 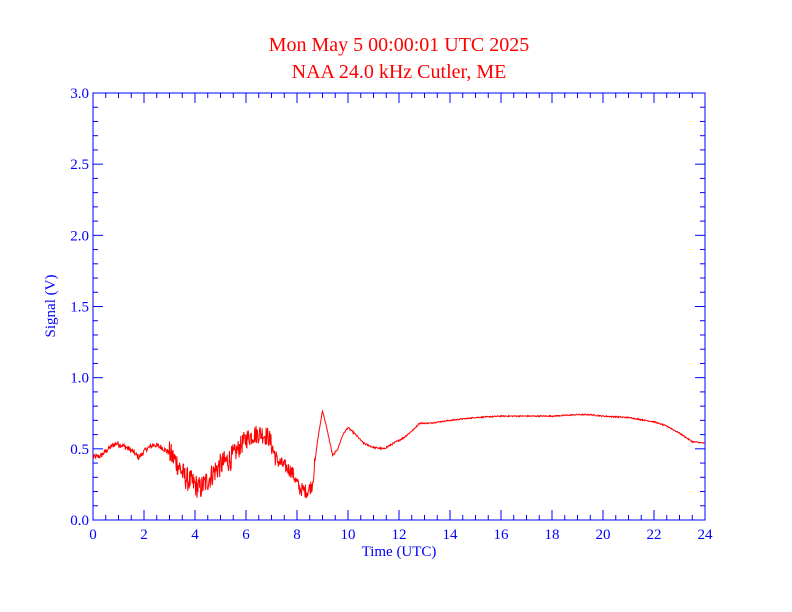 What do you see at coordinates (79, 379) in the screenshot?
I see `y-tick-label: 1.0` at bounding box center [79, 379].